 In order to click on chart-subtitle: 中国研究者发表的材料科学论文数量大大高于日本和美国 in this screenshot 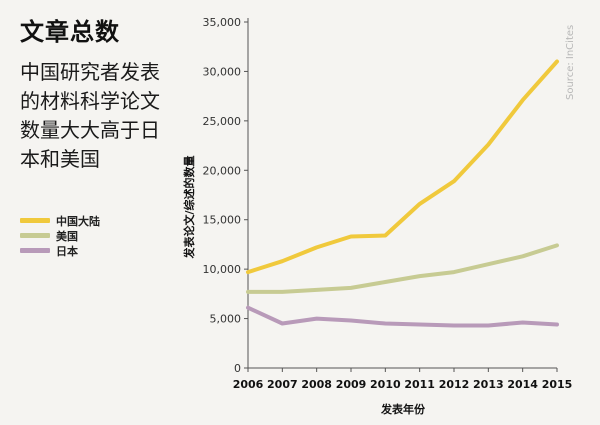, I will do `click(90, 115)`.